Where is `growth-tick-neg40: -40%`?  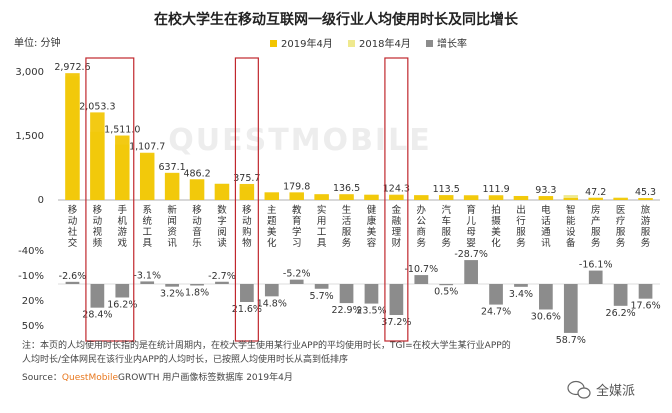 growth-tick-neg40: -40% is located at coordinates (31, 251).